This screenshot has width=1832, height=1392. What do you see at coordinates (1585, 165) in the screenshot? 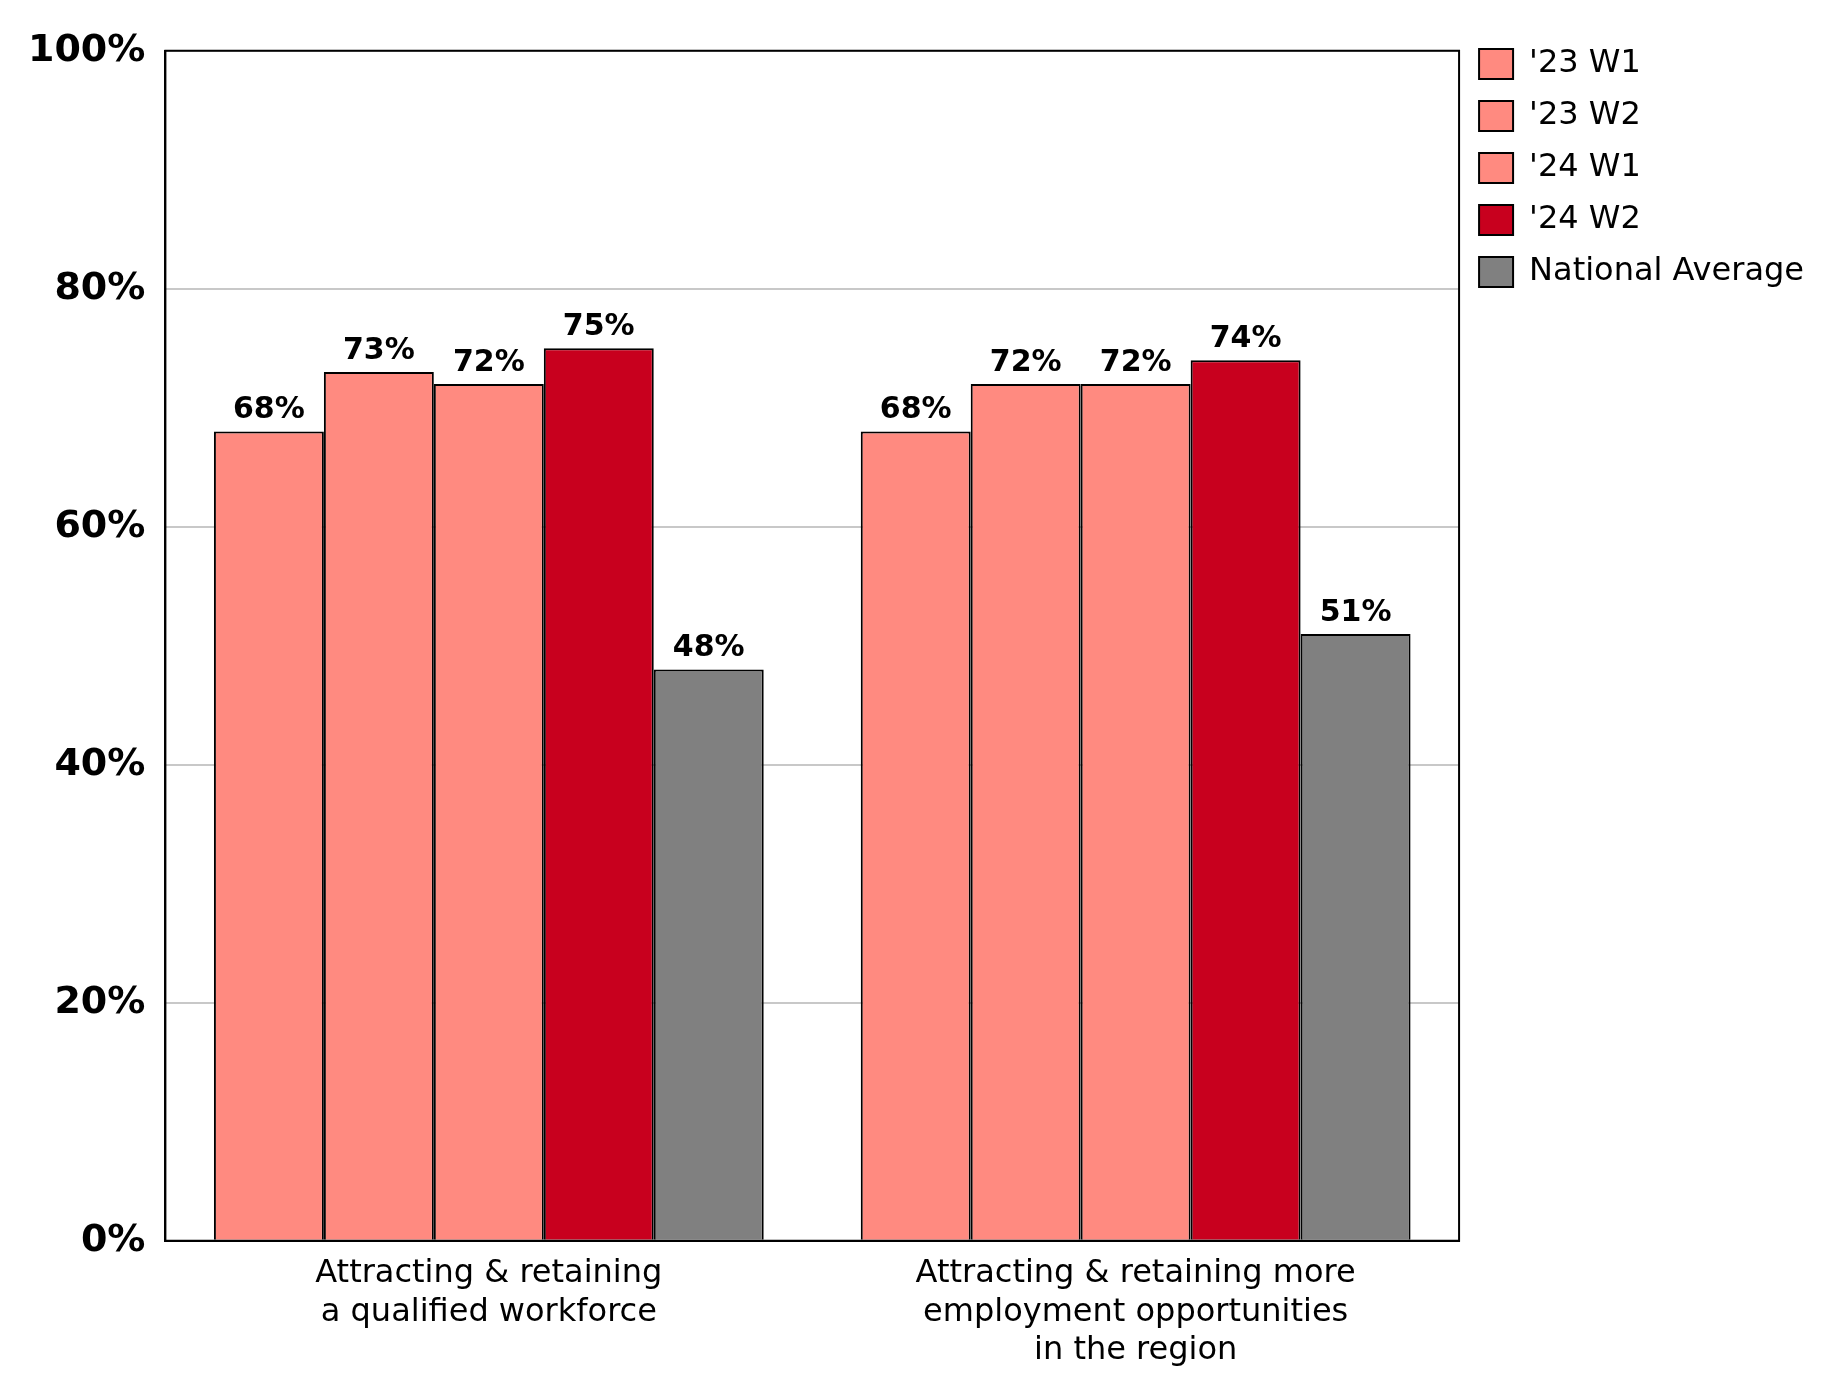
I see `legend-label: '24 W1` at bounding box center [1585, 165].